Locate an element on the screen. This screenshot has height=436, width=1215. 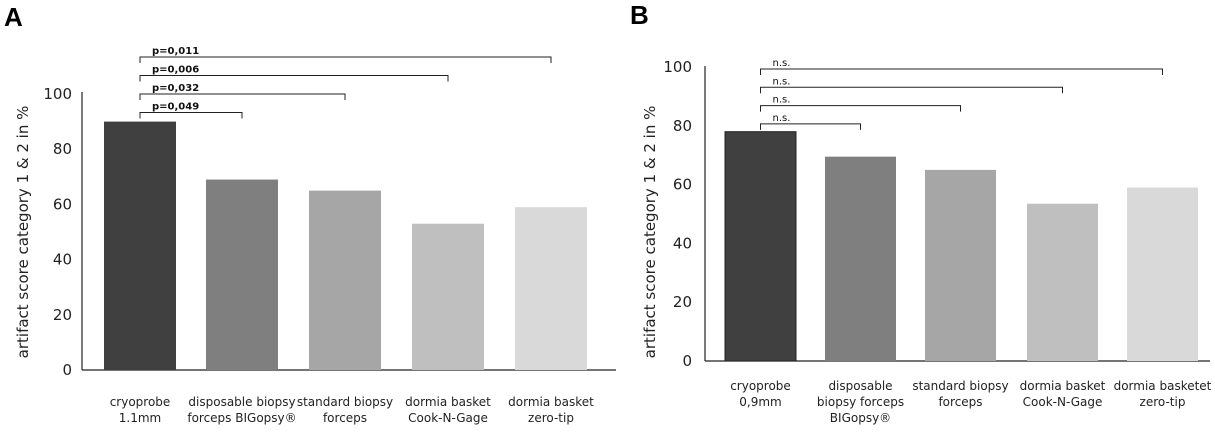
comparison-bracket-3: n.s. is located at coordinates (860, 103).